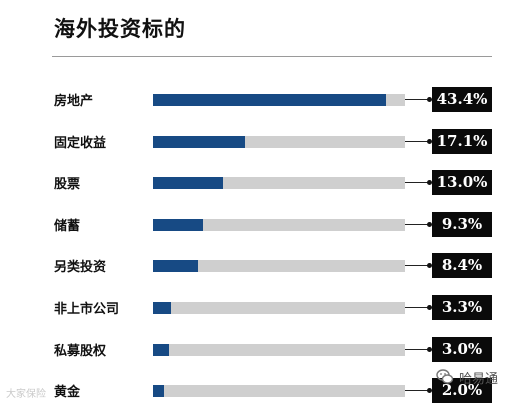 Image resolution: width=522 pixels, height=406 pixels. Describe the element at coordinates (87, 309) in the screenshot. I see `category-label: 非上市公司` at that location.